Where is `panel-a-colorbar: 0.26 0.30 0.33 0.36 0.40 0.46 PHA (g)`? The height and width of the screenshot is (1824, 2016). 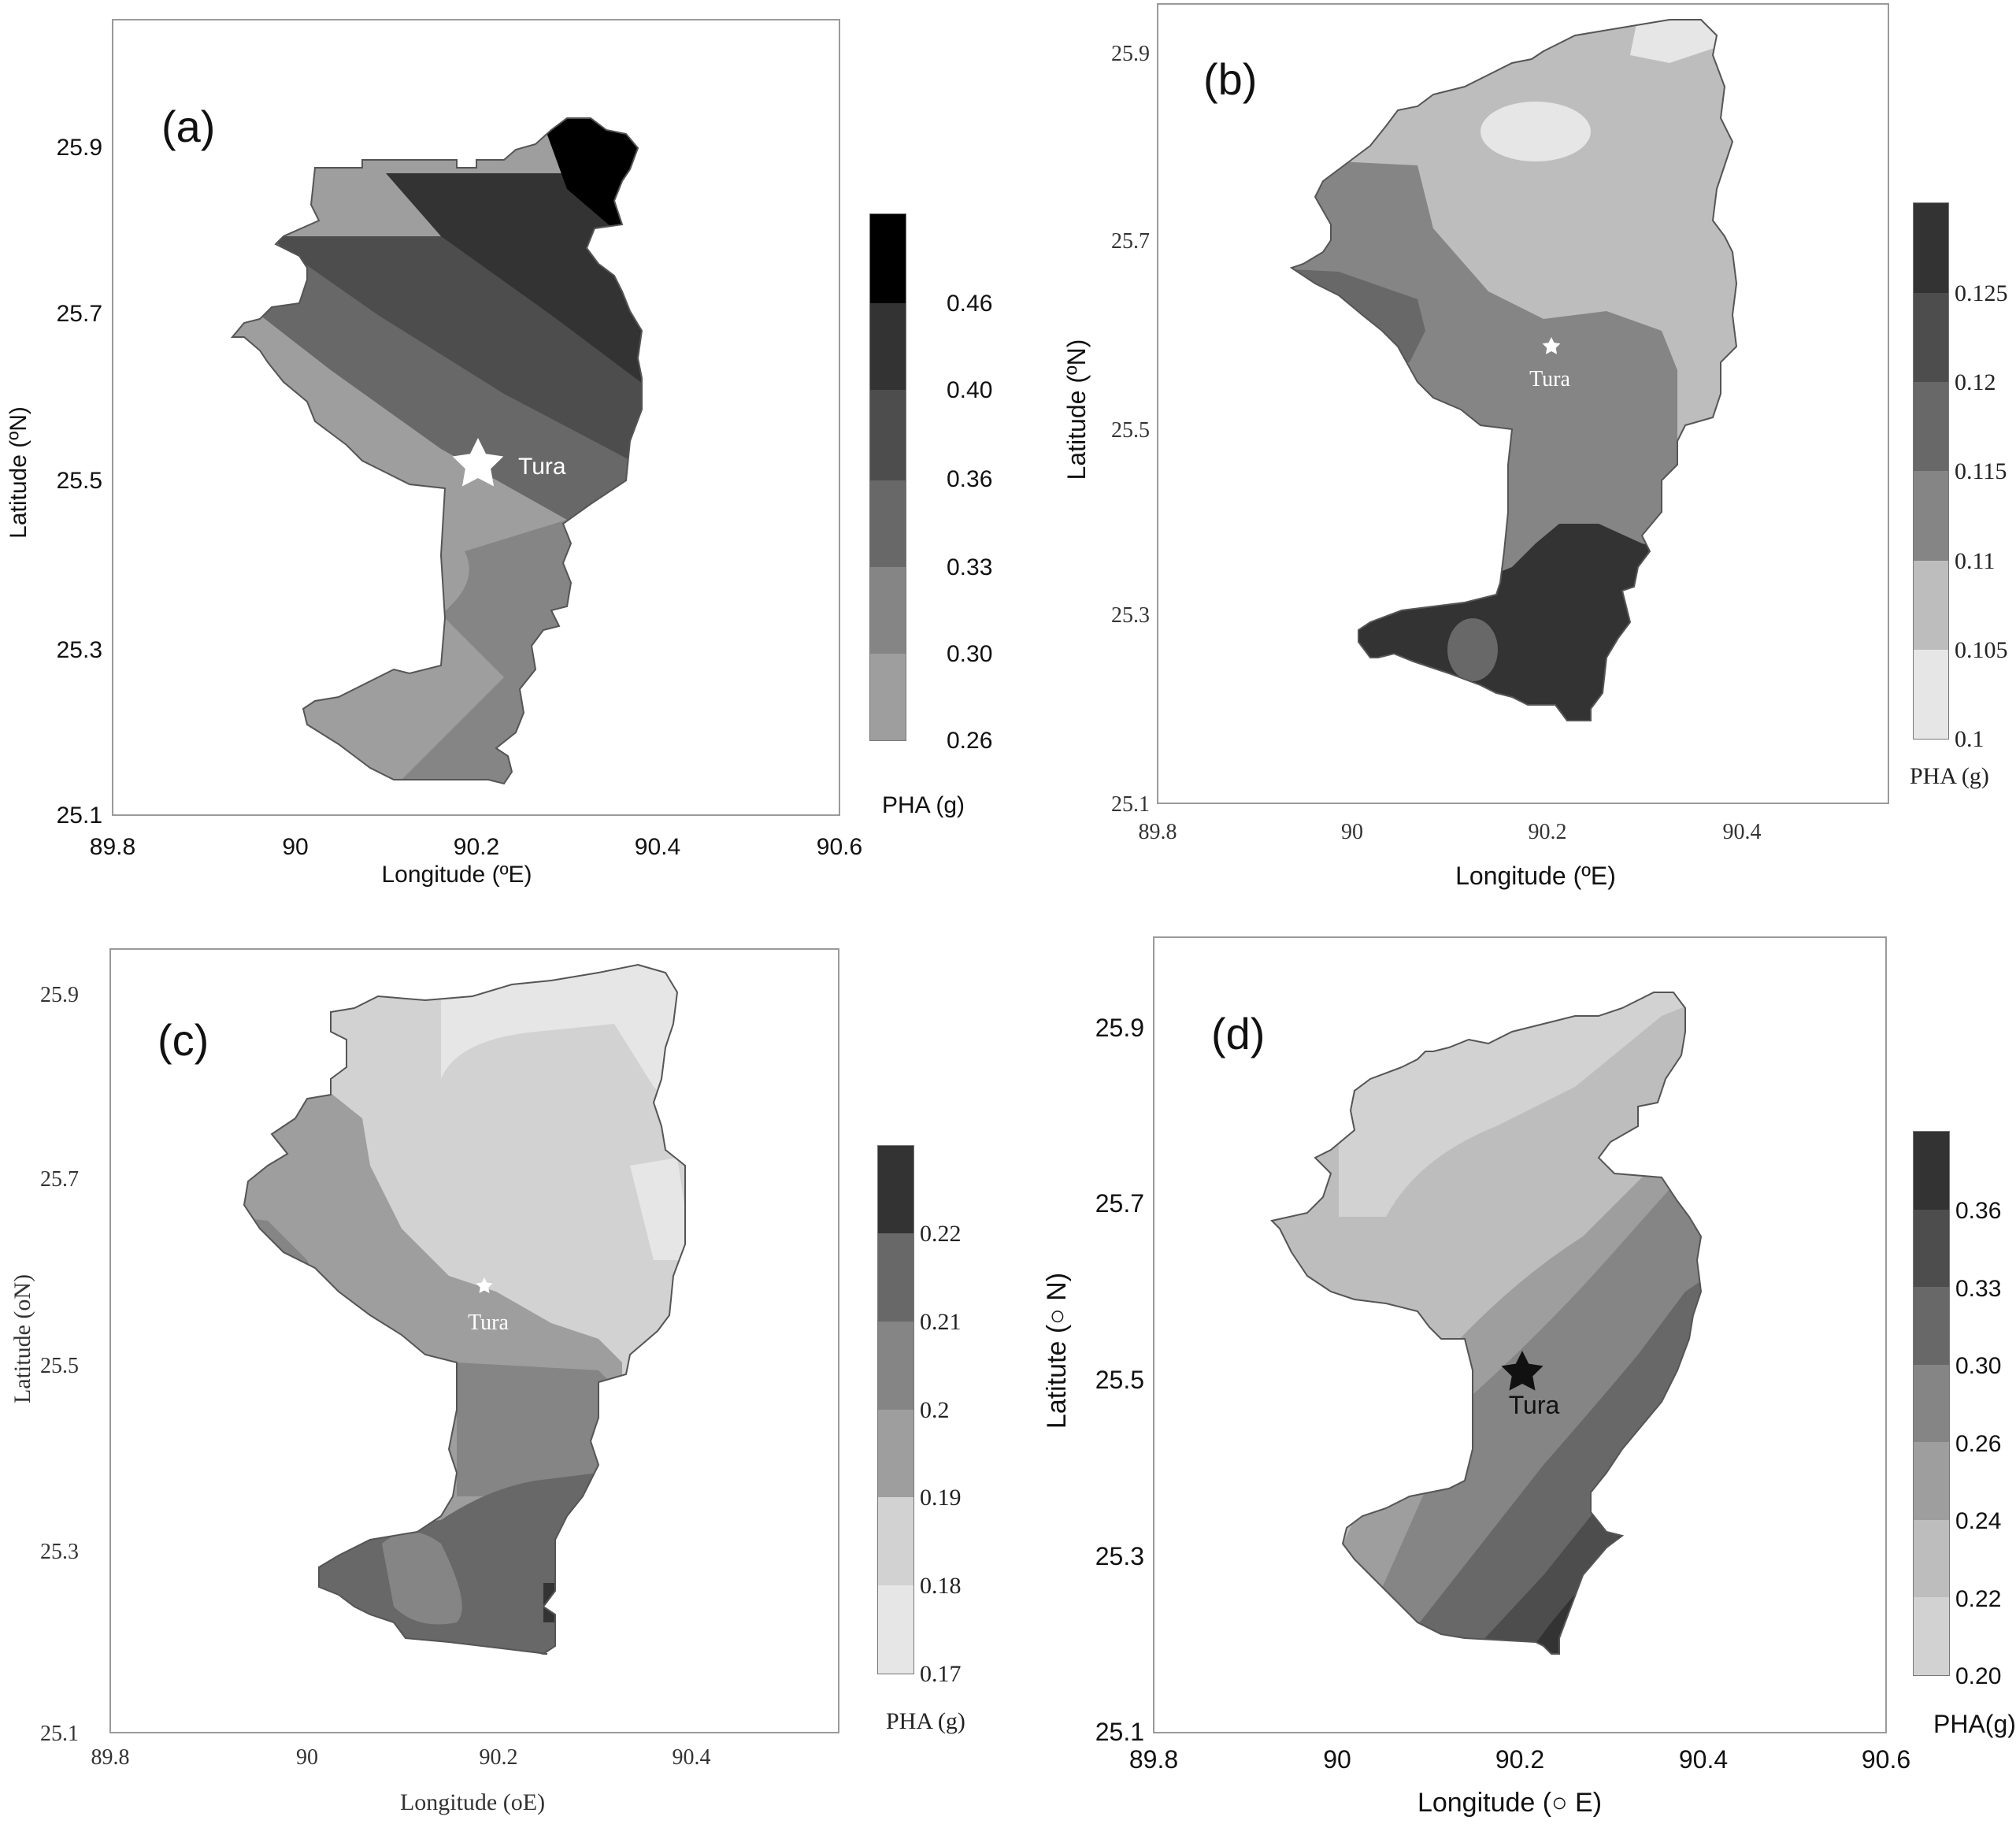
panel-a-colorbar: 0.26 0.30 0.33 0.36 0.40 0.46 PHA (g) is located at coordinates (930, 515).